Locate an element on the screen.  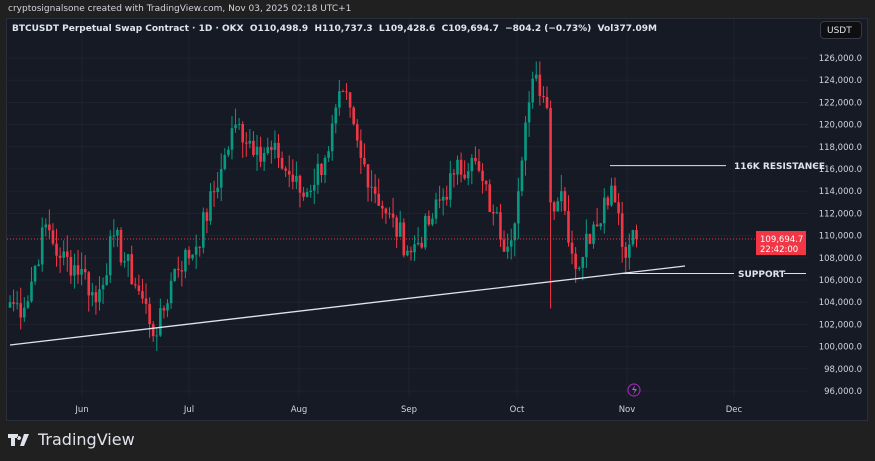
y-tick-label: 120,000.0 is located at coordinates (840, 126).